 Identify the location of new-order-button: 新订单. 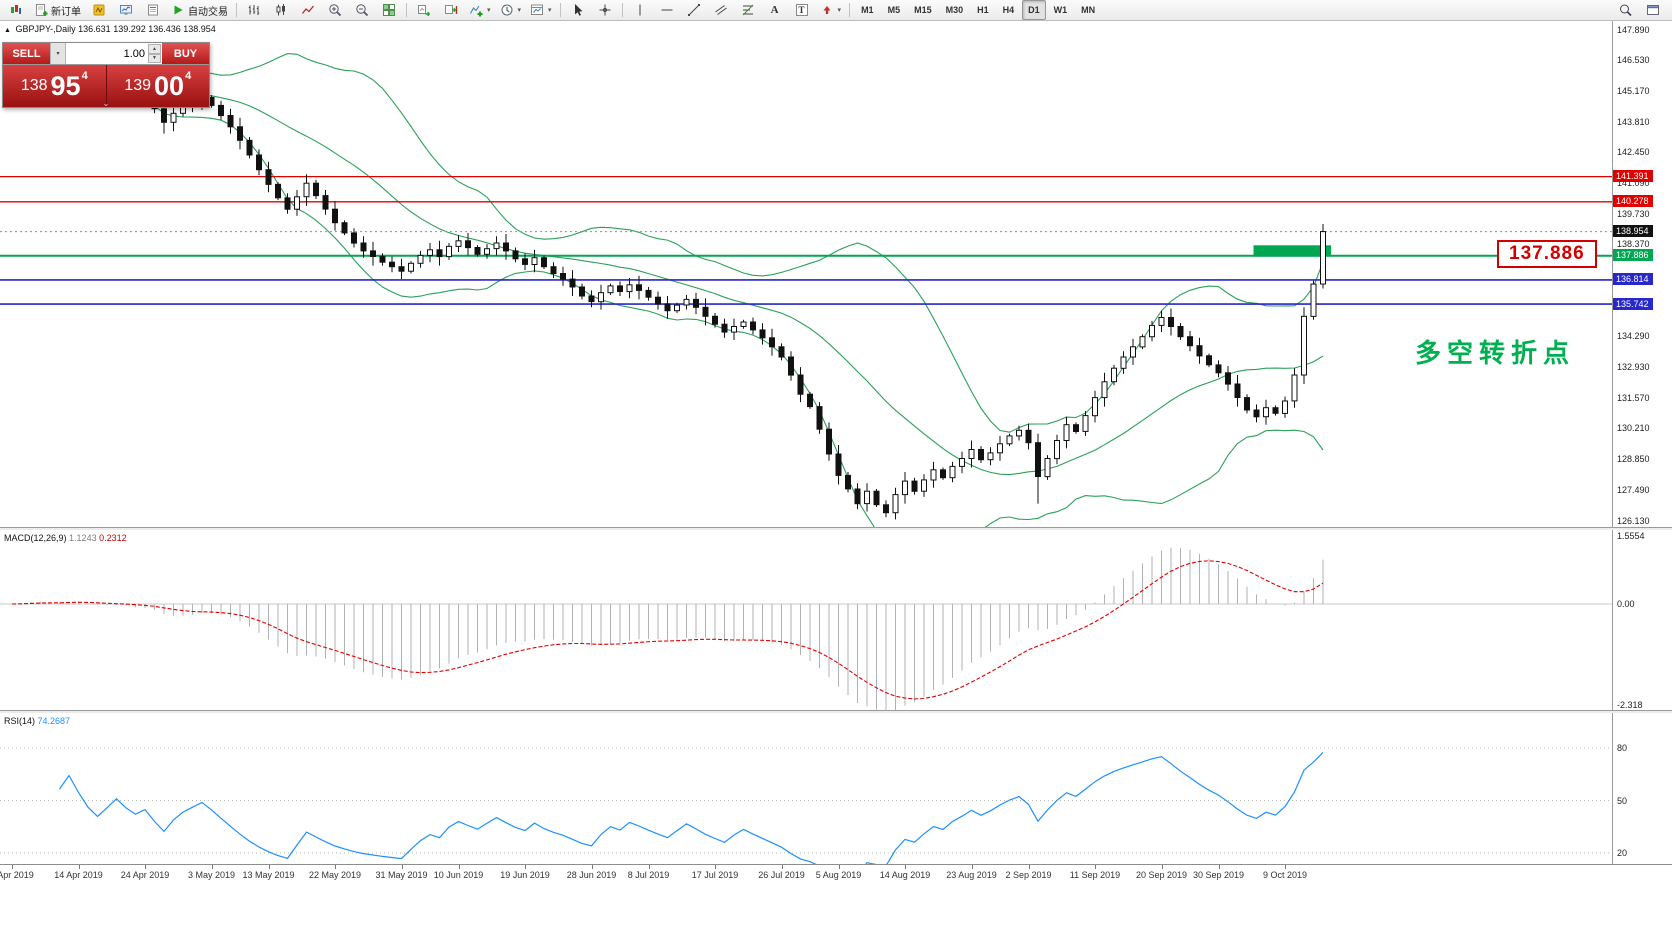
(57, 10).